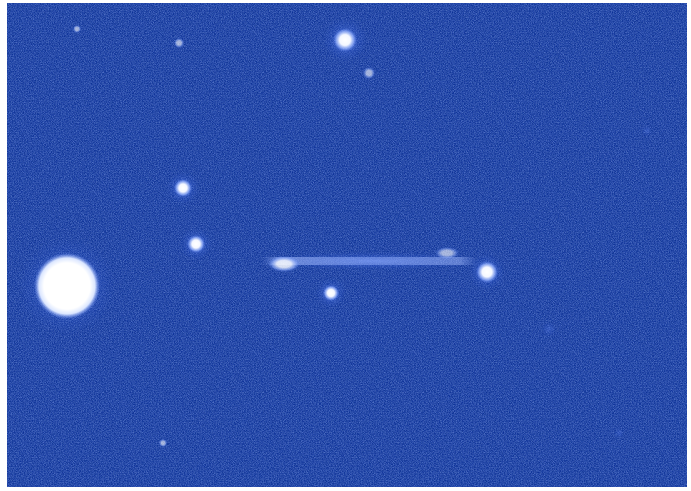 Image resolution: width=691 pixels, height=491 pixels. What do you see at coordinates (331, 293) in the screenshot?
I see `star-below-streak` at bounding box center [331, 293].